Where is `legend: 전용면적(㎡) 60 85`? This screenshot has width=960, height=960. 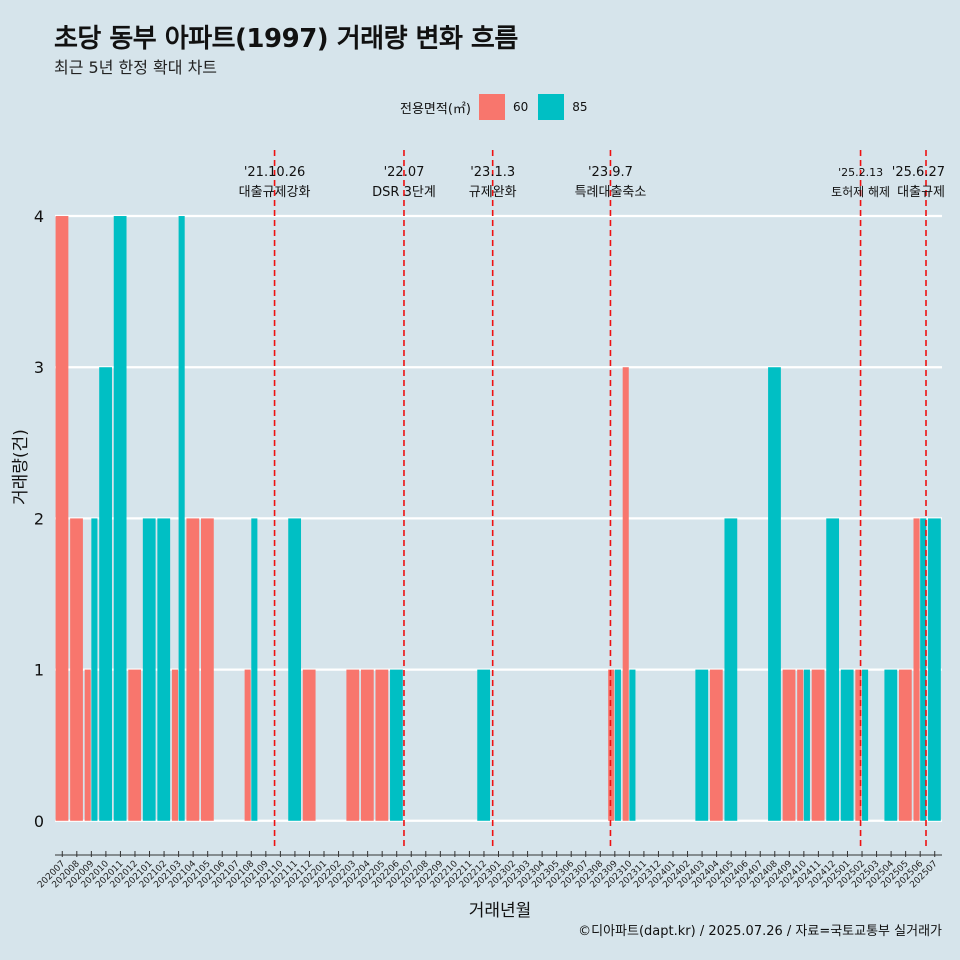 legend: 전용면적(㎡) 60 85 is located at coordinates (498, 107).